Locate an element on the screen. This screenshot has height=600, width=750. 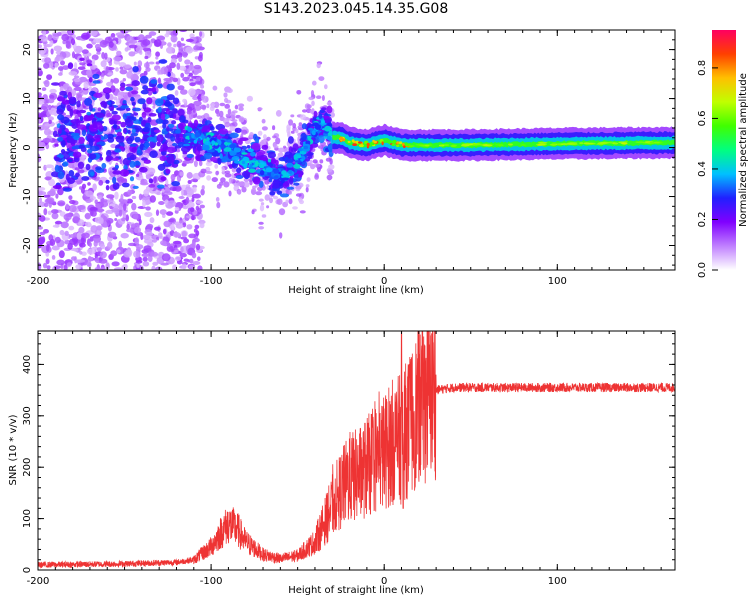
colorbar-gradient is located at coordinates (724, 150).